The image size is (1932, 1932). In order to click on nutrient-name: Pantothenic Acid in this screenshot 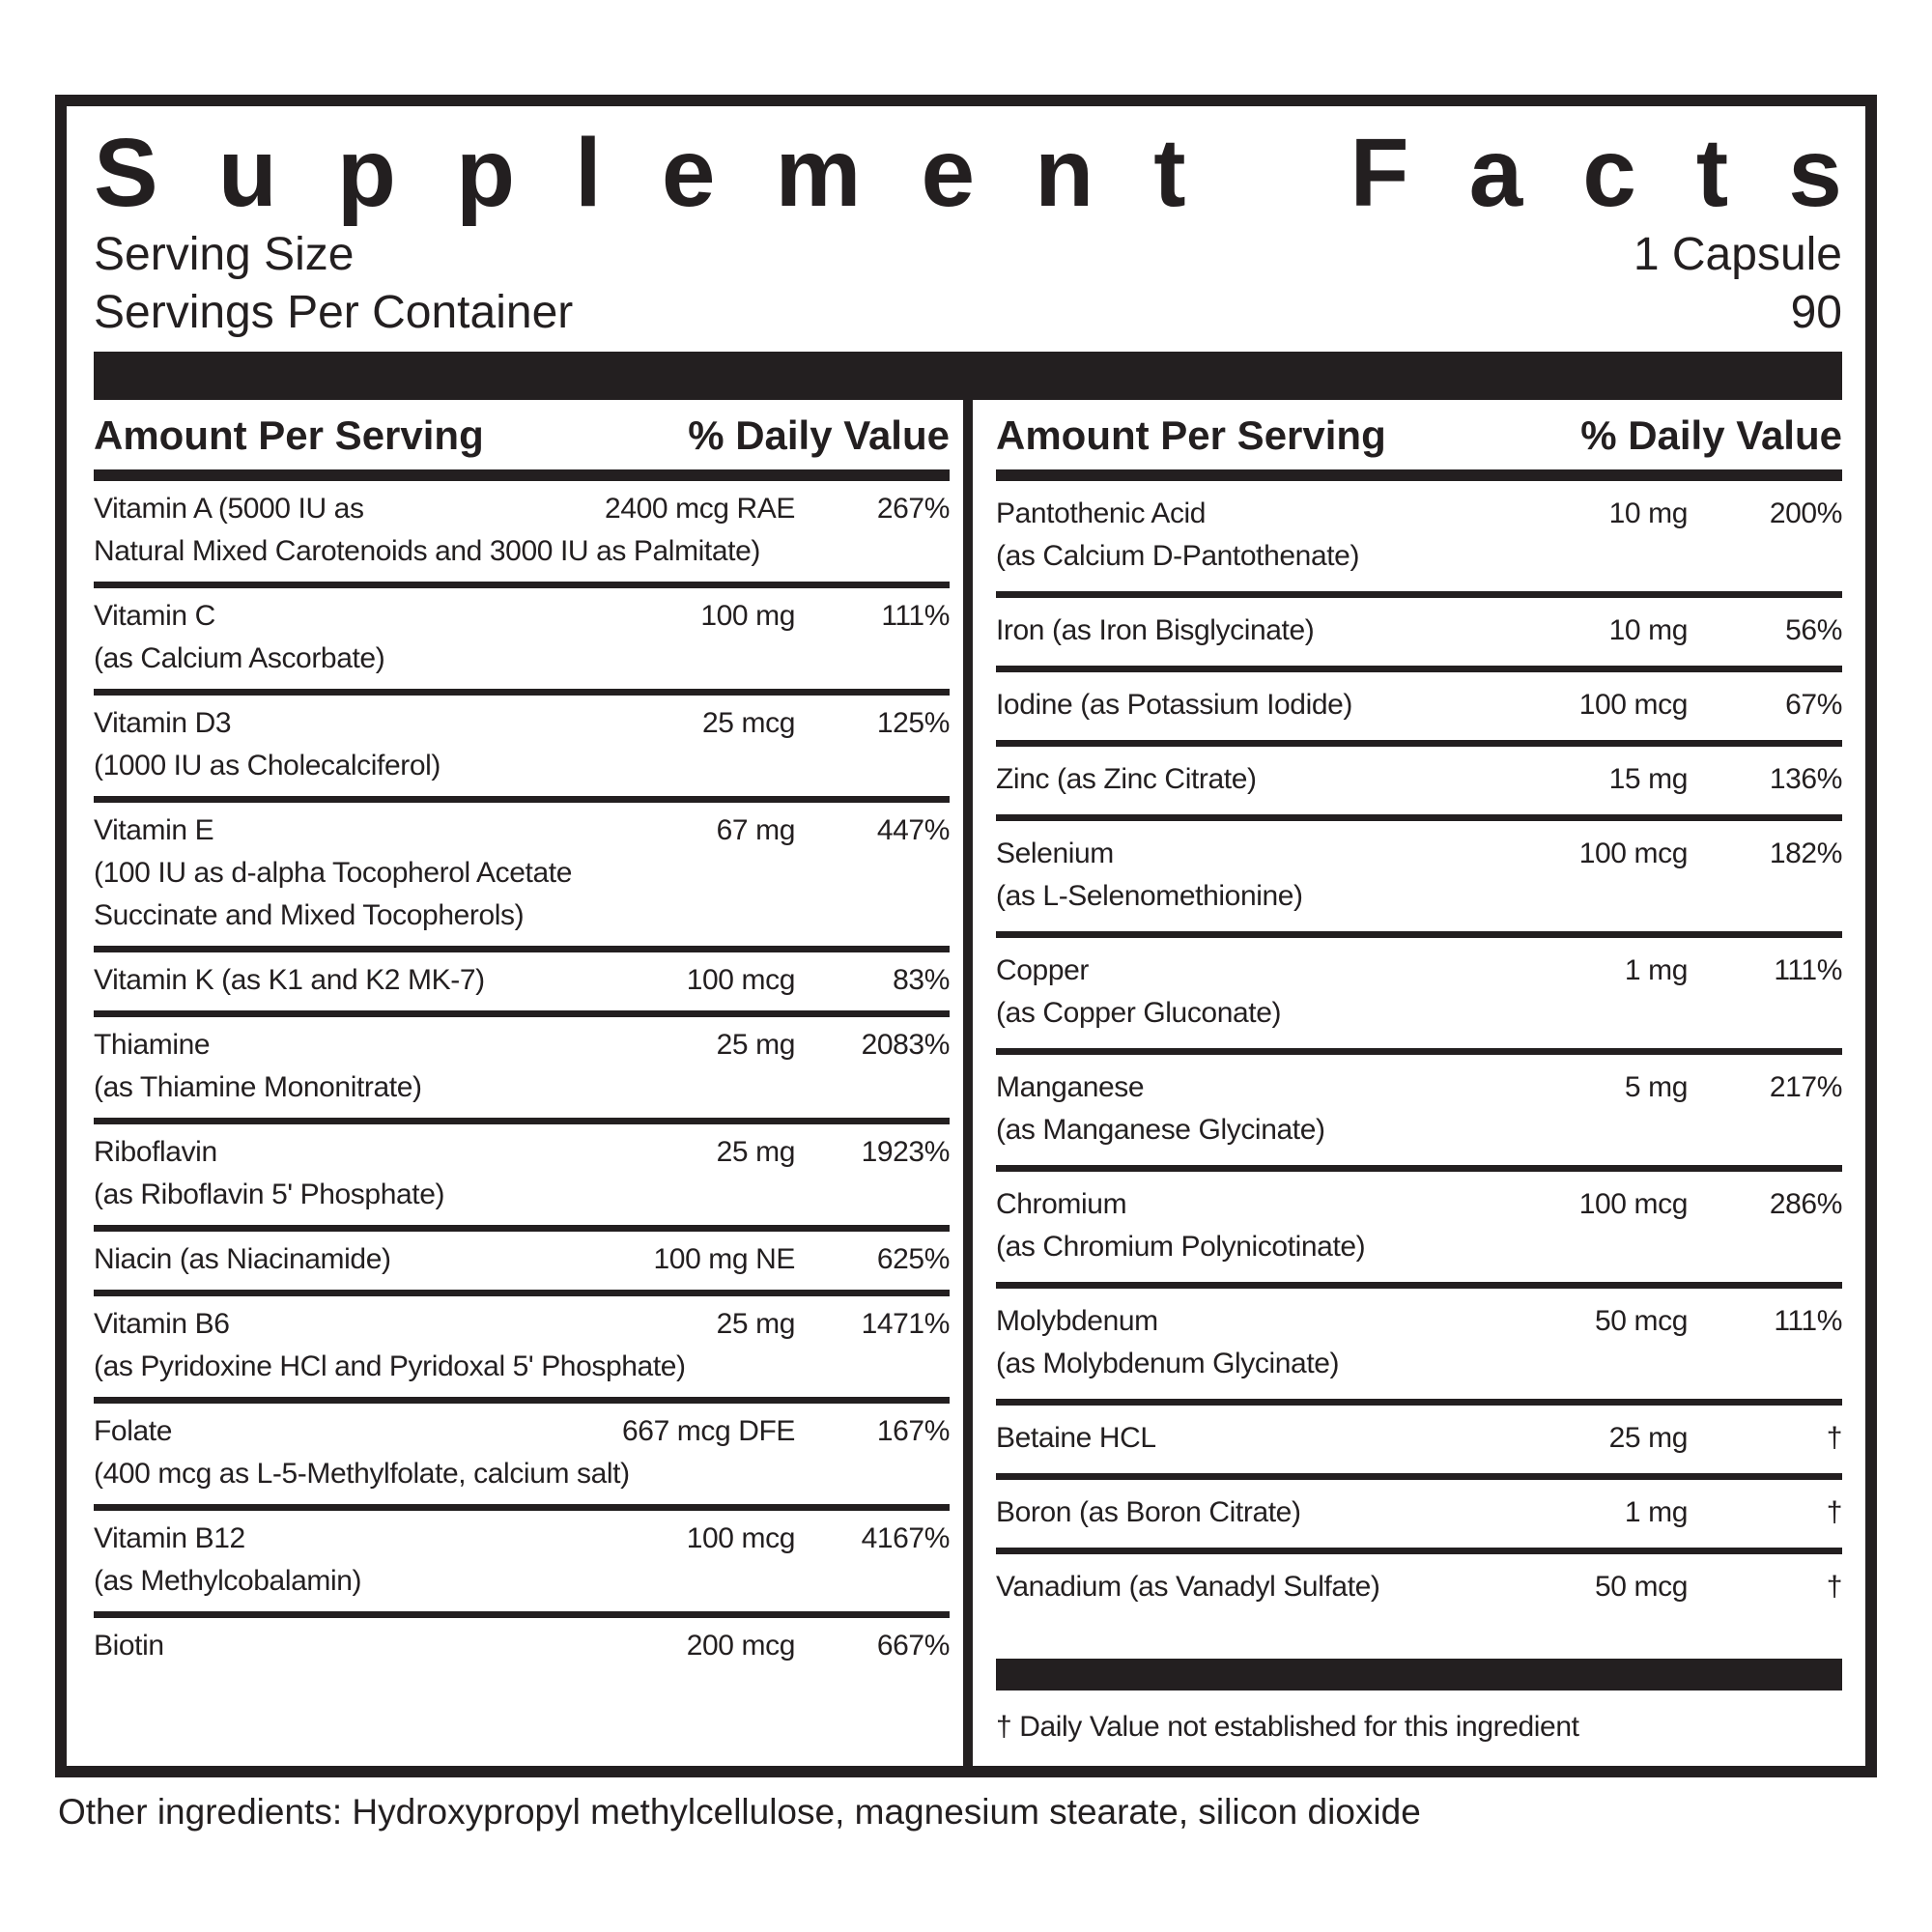, I will do `click(1101, 513)`.